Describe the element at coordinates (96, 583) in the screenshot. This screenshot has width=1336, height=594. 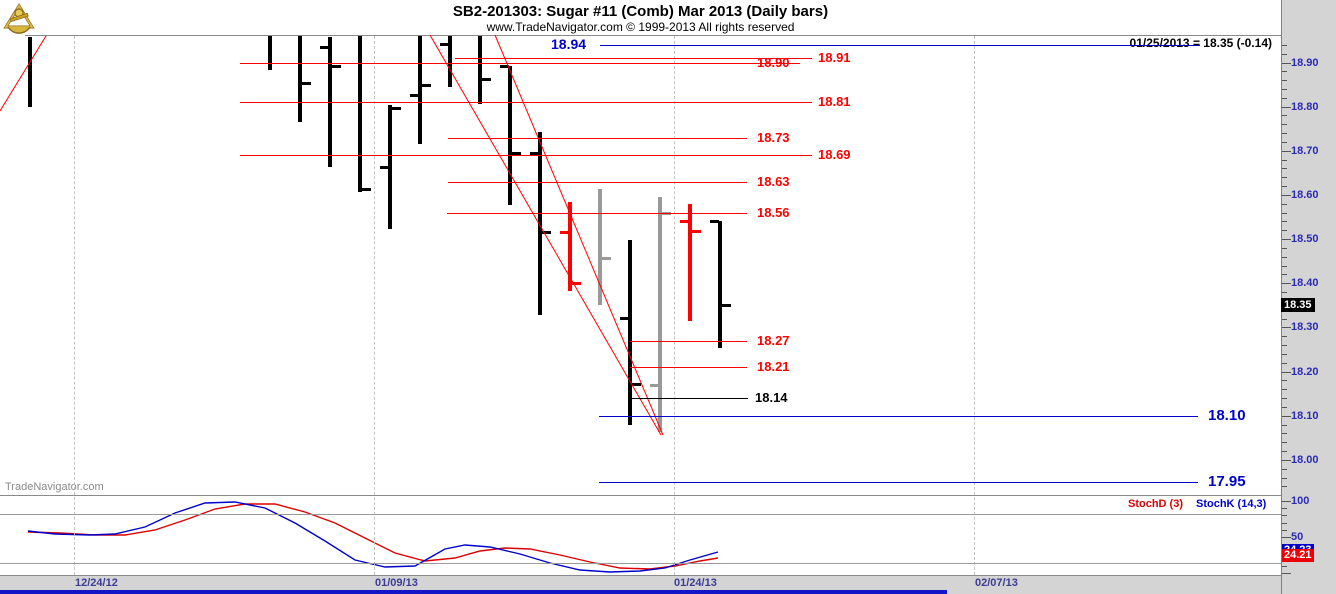
I see `date-label: 12/24/12` at that location.